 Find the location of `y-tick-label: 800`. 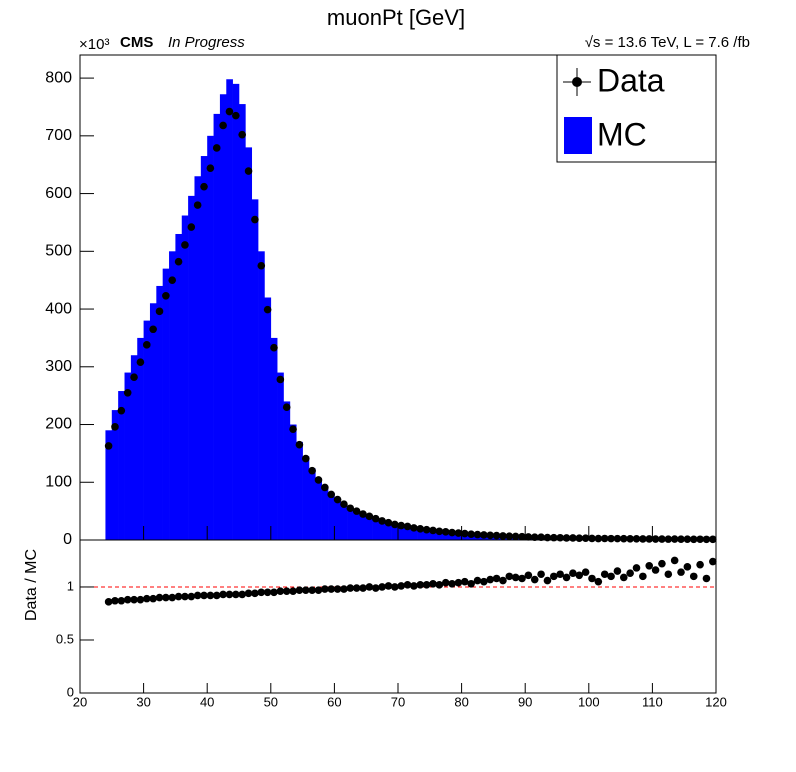

y-tick-label: 800 is located at coordinates (58, 77).